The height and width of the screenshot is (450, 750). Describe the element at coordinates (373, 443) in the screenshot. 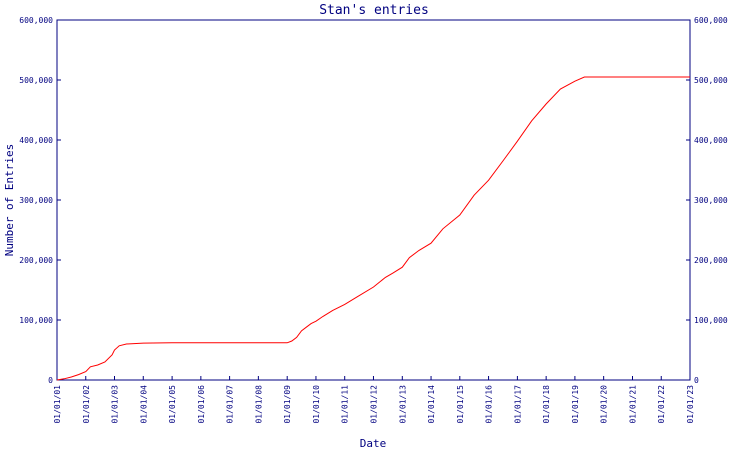

I see `x-axis-title: Date` at that location.